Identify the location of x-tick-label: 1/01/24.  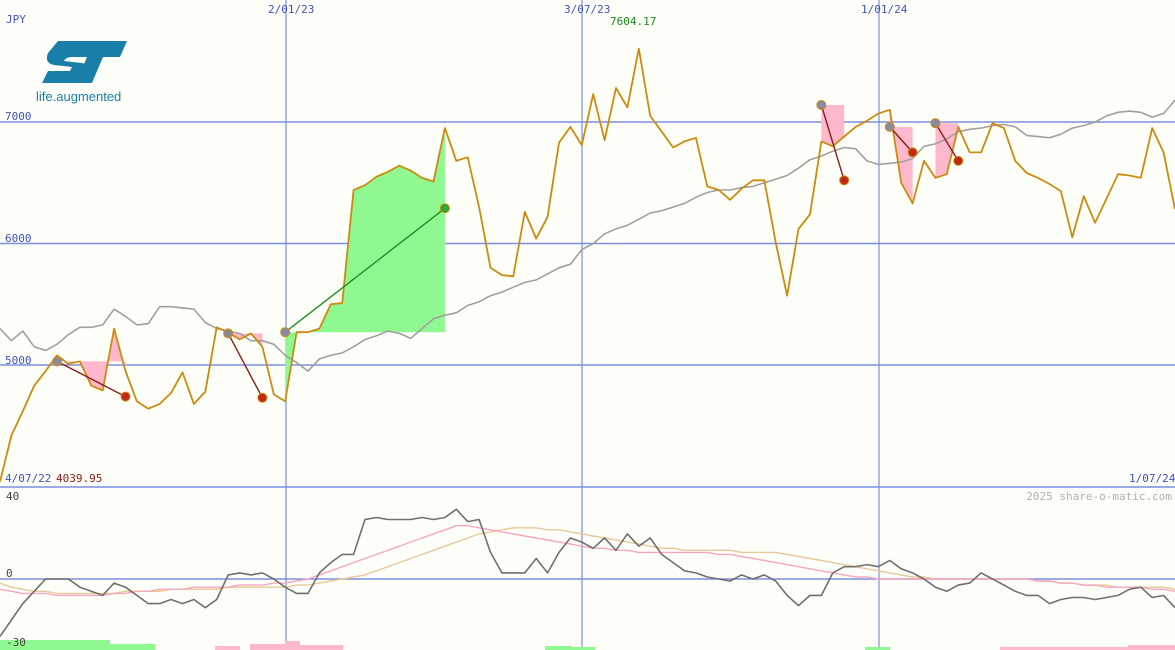
(884, 9).